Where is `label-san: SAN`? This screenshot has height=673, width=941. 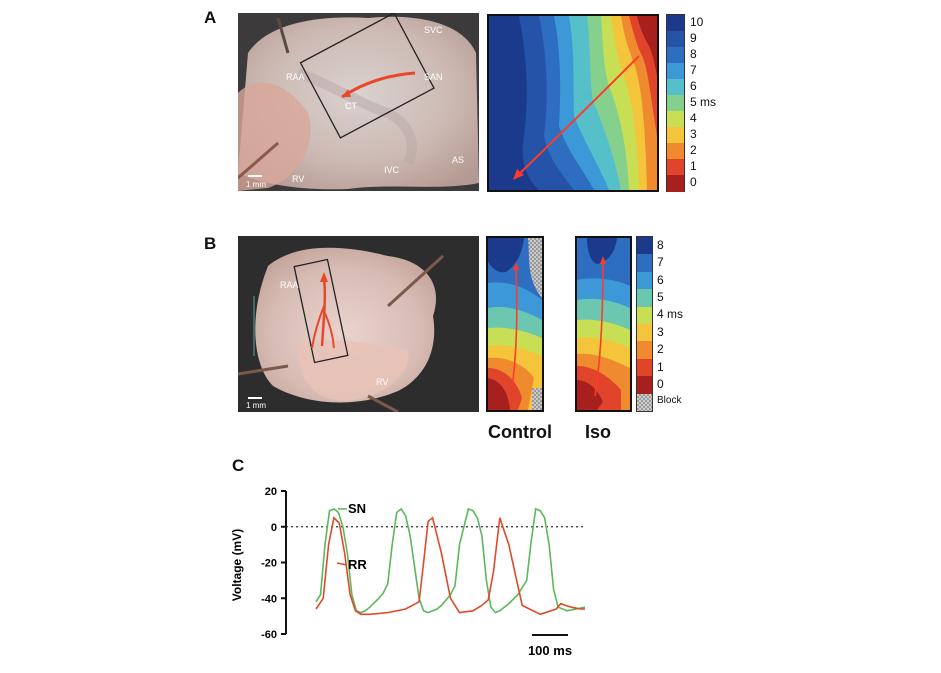
label-san: SAN is located at coordinates (433, 77).